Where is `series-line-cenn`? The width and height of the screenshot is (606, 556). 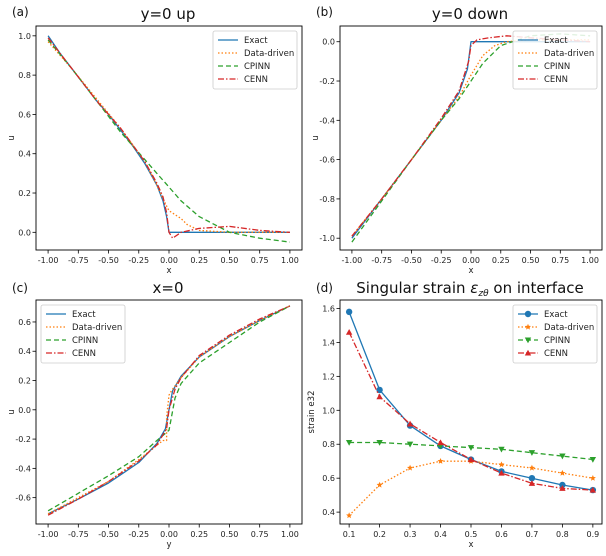 series-line-cenn is located at coordinates (168, 138).